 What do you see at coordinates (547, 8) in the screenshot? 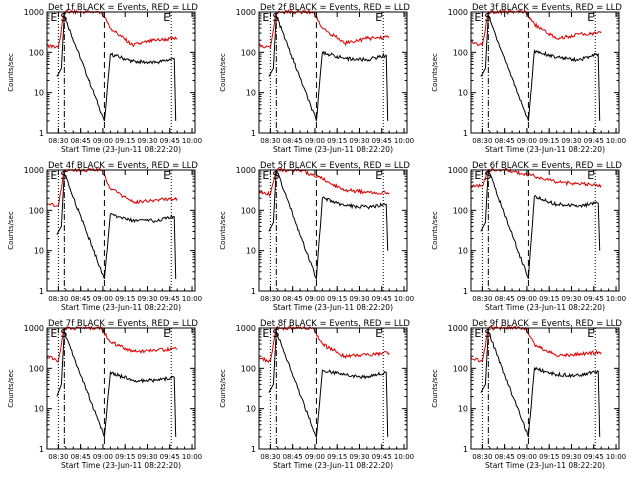
I see `panel-title: Det 3f BLACK = Events, RED = LLD` at bounding box center [547, 8].